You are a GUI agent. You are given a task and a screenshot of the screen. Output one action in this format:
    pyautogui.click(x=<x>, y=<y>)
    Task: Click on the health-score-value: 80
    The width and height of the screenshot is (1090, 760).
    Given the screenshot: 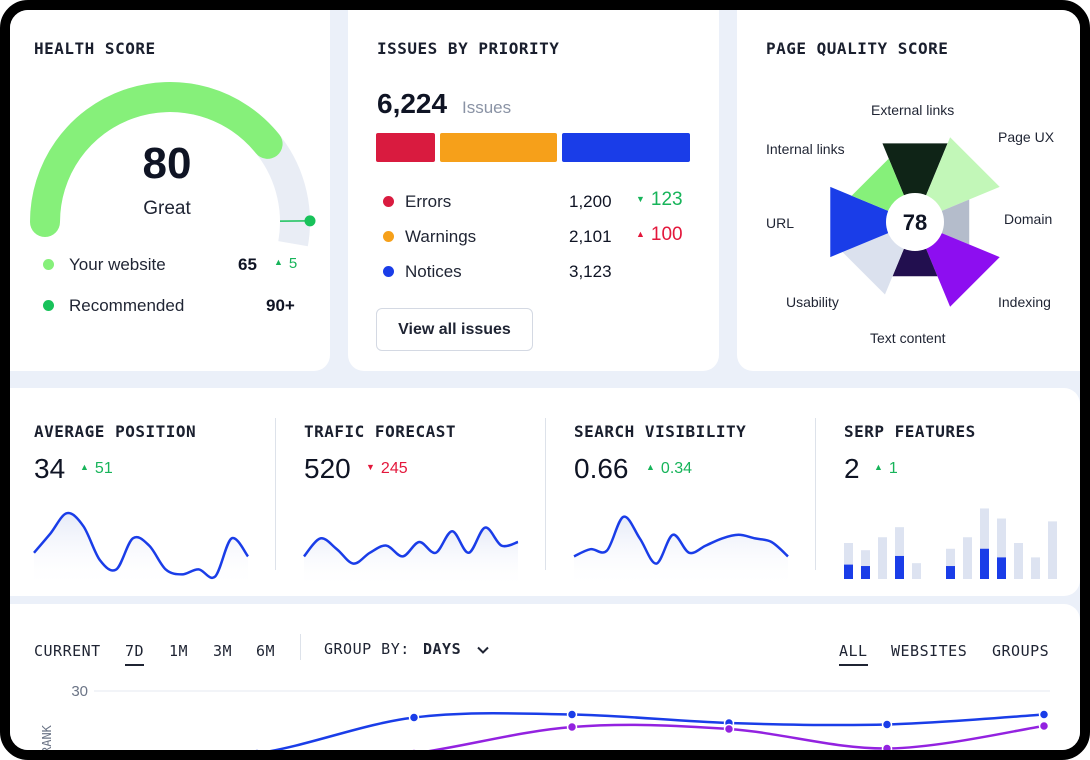 What is the action you would take?
    pyautogui.click(x=167, y=163)
    